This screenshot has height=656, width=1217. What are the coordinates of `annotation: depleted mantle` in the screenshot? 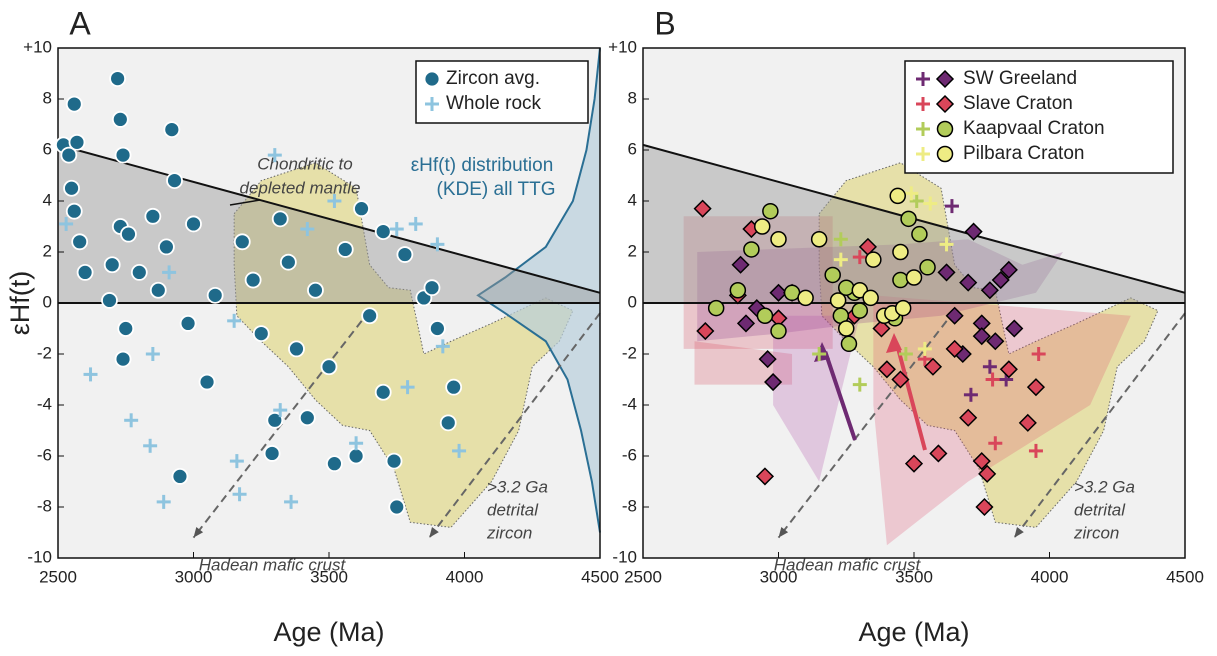 It's located at (300, 187).